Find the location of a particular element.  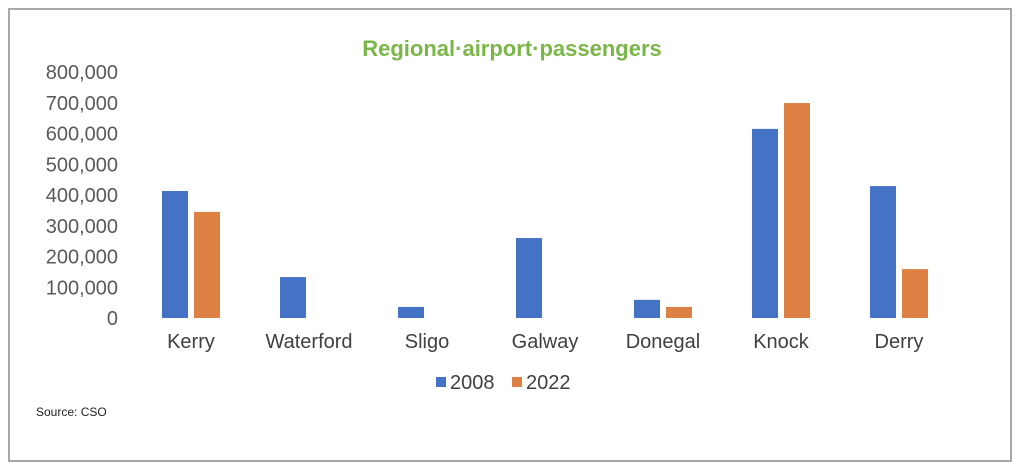

x-tick-label: Derry is located at coordinates (899, 342).